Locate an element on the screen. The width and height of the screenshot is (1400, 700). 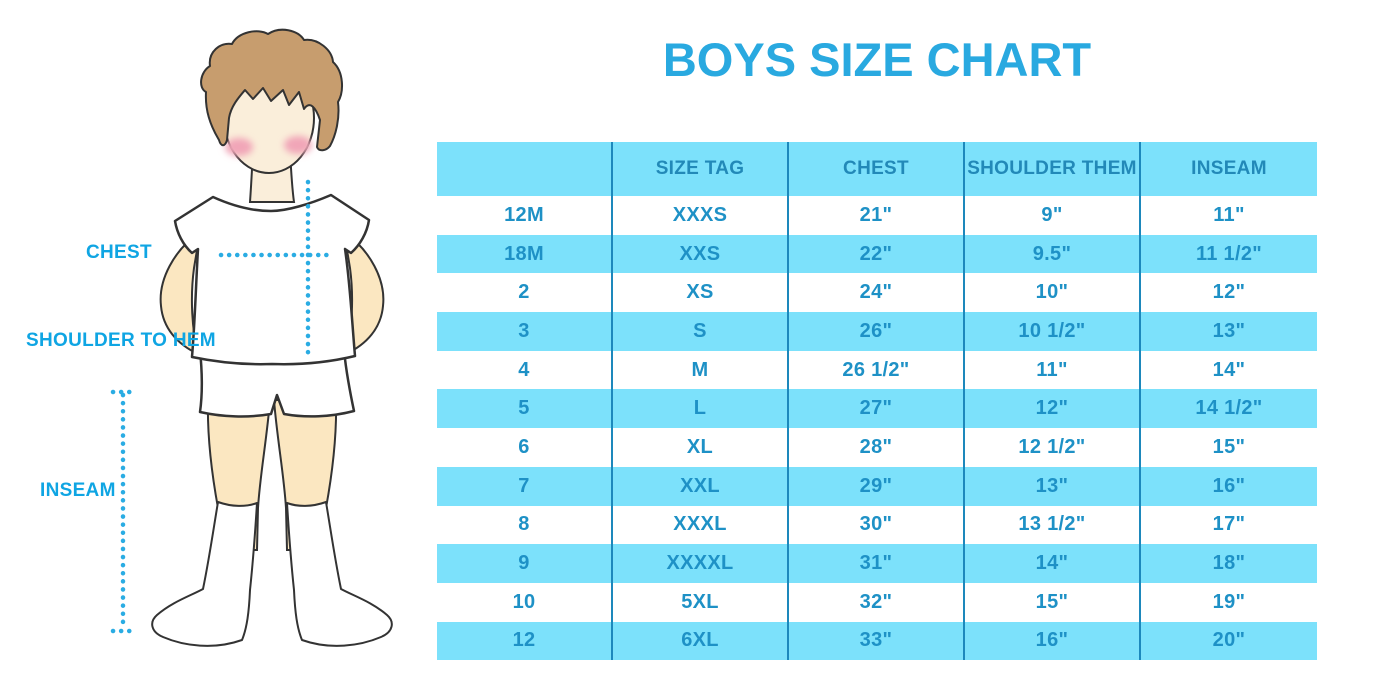
table-cell: XXXS is located at coordinates (701, 215).